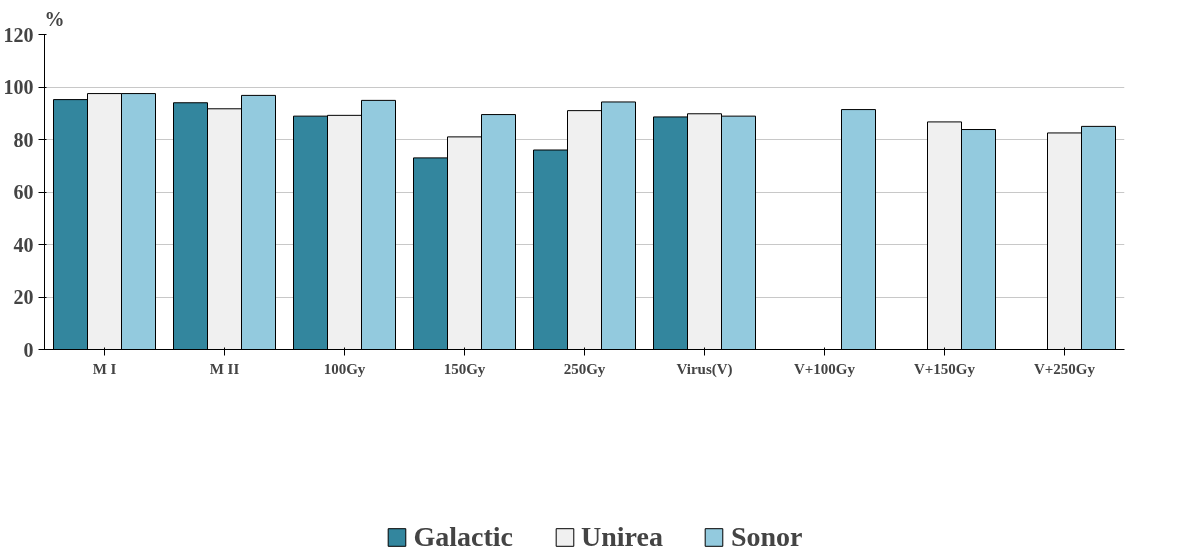 This screenshot has height=547, width=1184. What do you see at coordinates (18, 34) in the screenshot?
I see `y-tick-label: 120` at bounding box center [18, 34].